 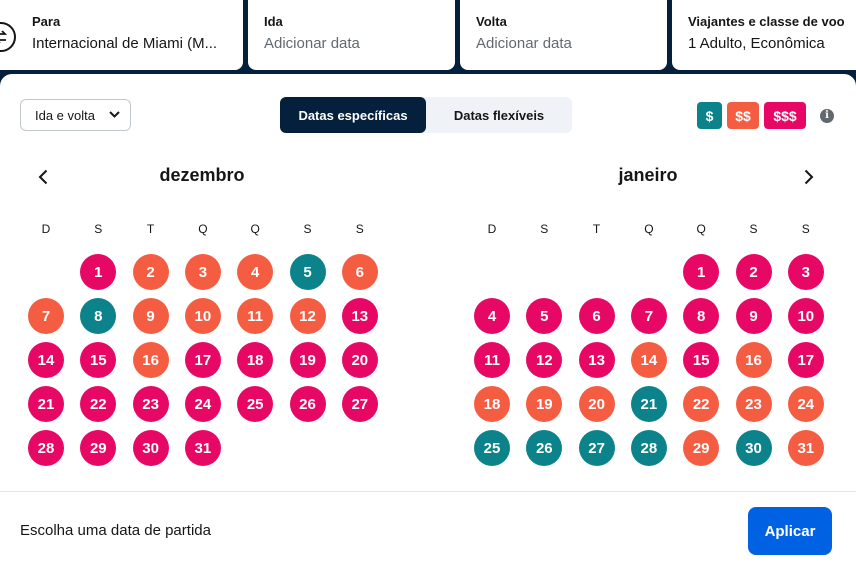 I want to click on month-title-january: janeiro, so click(x=648, y=175).